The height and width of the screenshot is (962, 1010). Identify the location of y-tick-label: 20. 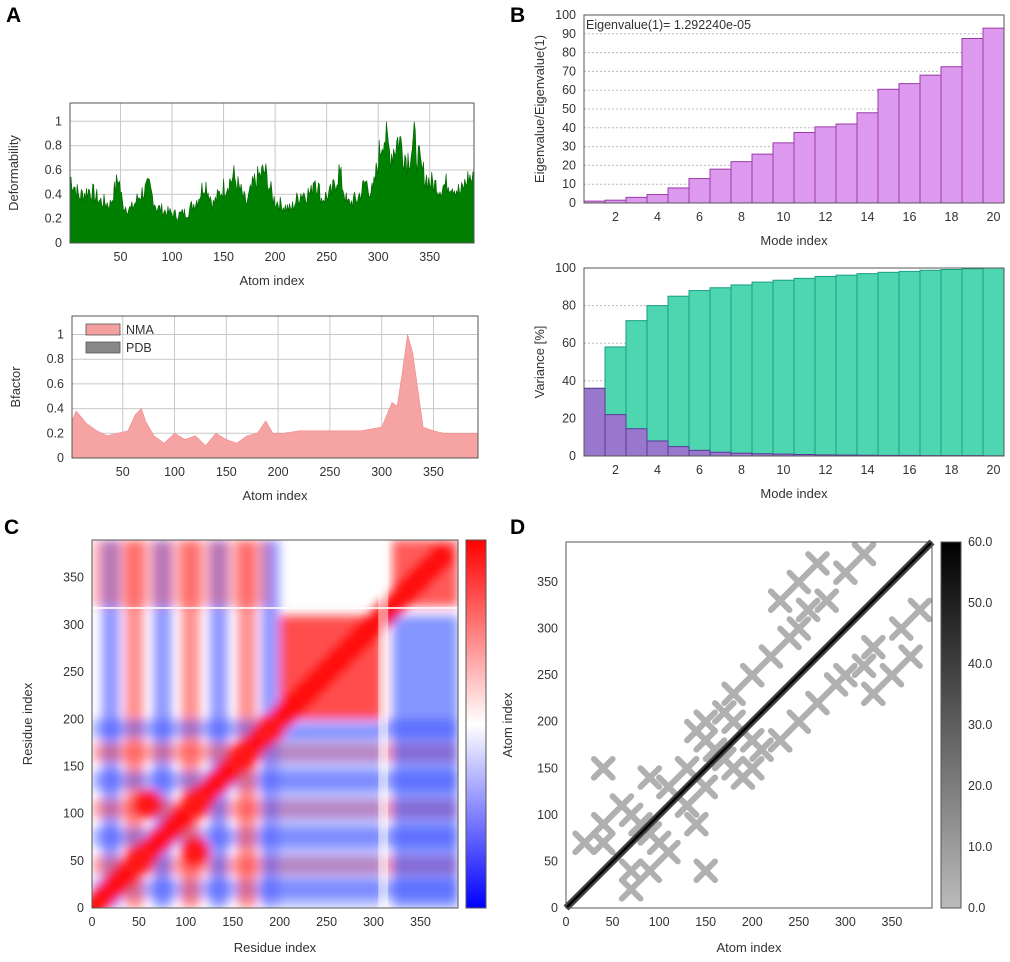
(569, 418).